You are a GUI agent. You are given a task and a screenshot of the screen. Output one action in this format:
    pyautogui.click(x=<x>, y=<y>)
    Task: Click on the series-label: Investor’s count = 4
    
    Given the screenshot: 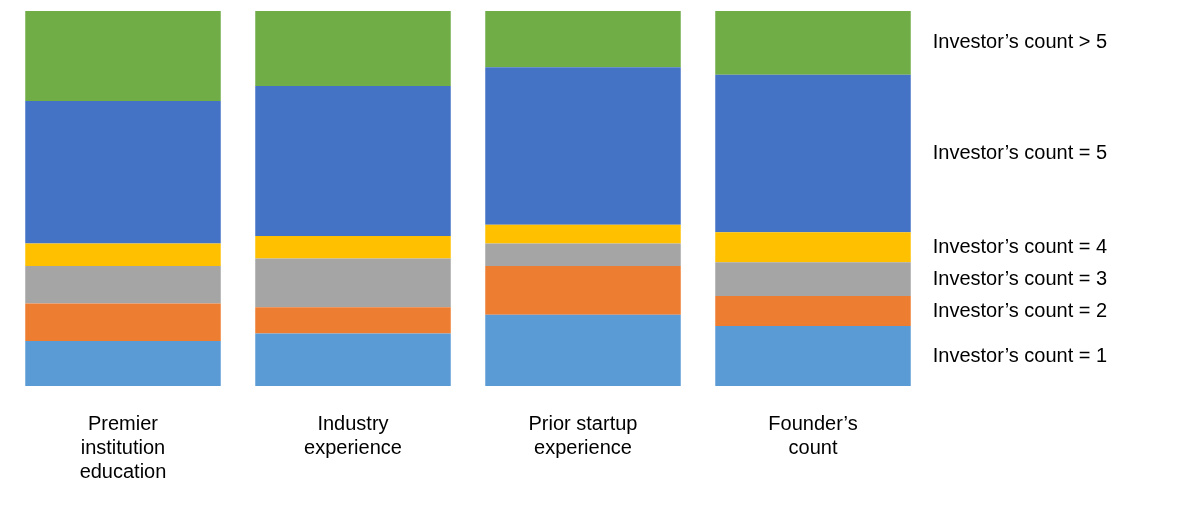 What is the action you would take?
    pyautogui.click(x=1020, y=245)
    